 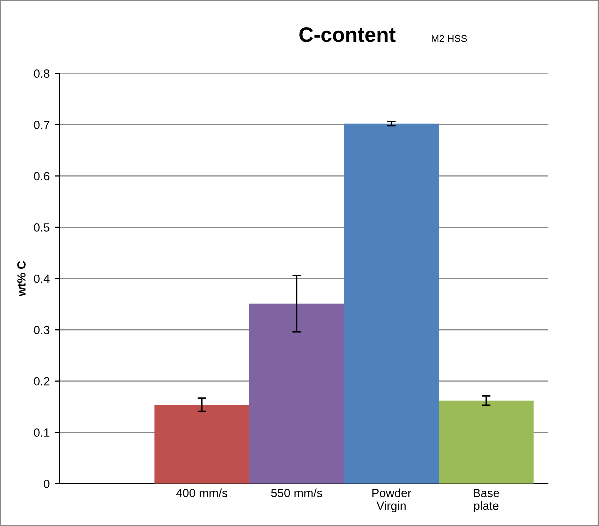 What do you see at coordinates (450, 38) in the screenshot?
I see `chart-subtitle: M2 HSS` at bounding box center [450, 38].